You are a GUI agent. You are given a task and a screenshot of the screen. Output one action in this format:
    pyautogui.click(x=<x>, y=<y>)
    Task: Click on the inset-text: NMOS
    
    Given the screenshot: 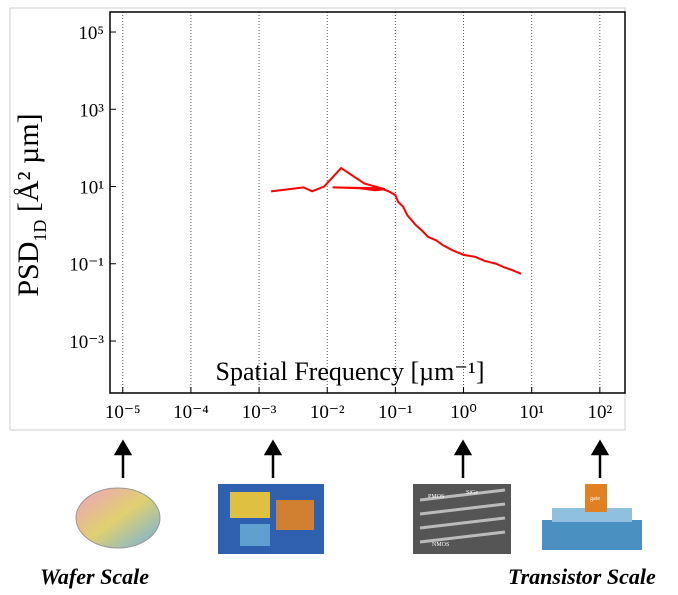 What is the action you would take?
    pyautogui.click(x=440, y=545)
    